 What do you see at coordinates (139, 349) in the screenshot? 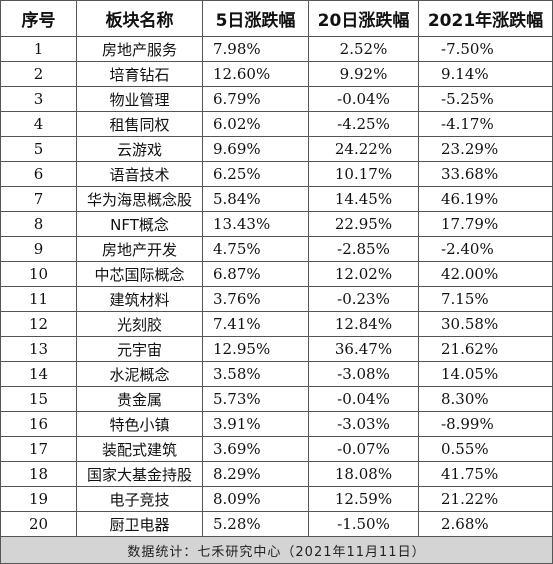
I see `sector-name-cell: 元宇宙` at bounding box center [139, 349].